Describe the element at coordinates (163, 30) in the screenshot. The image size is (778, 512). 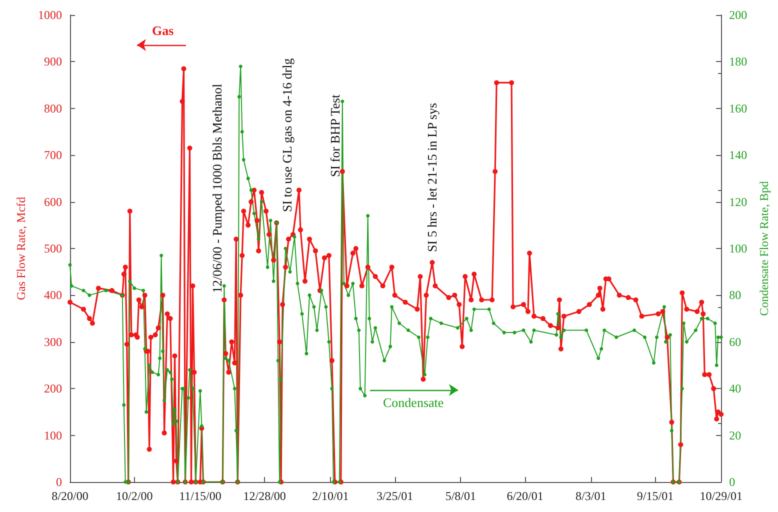
I see `text: Gas` at that location.